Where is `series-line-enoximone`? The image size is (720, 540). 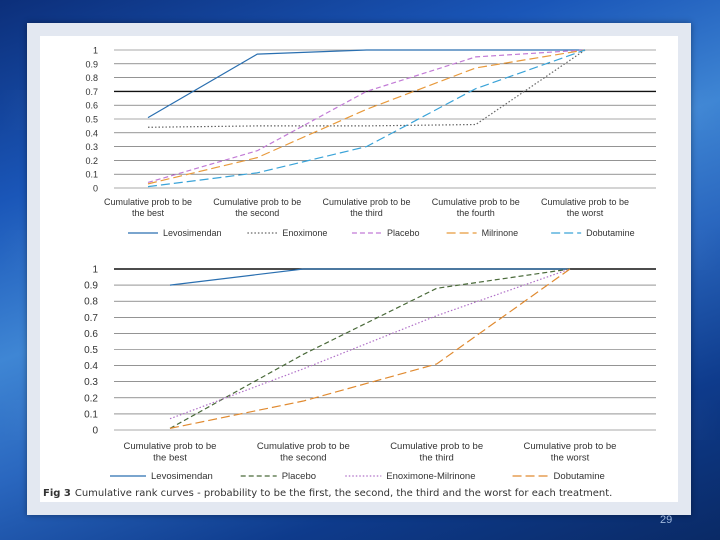
series-line-enoximone is located at coordinates (366, 88).